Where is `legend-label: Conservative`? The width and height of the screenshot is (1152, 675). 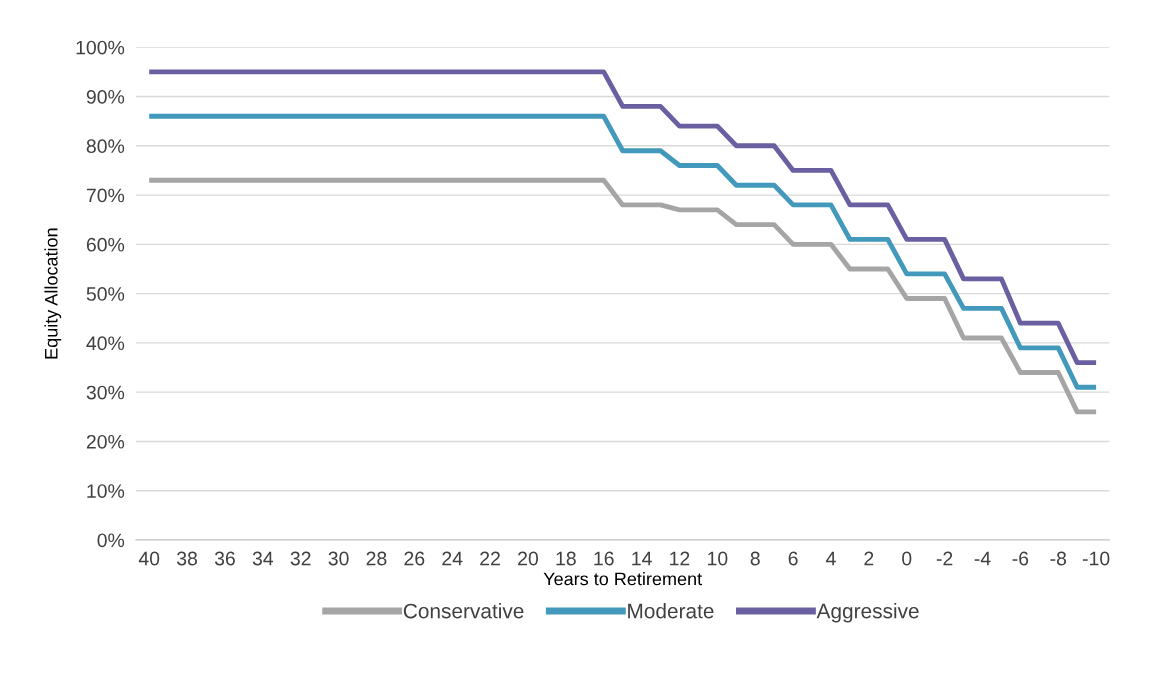
legend-label: Conservative is located at coordinates (463, 611).